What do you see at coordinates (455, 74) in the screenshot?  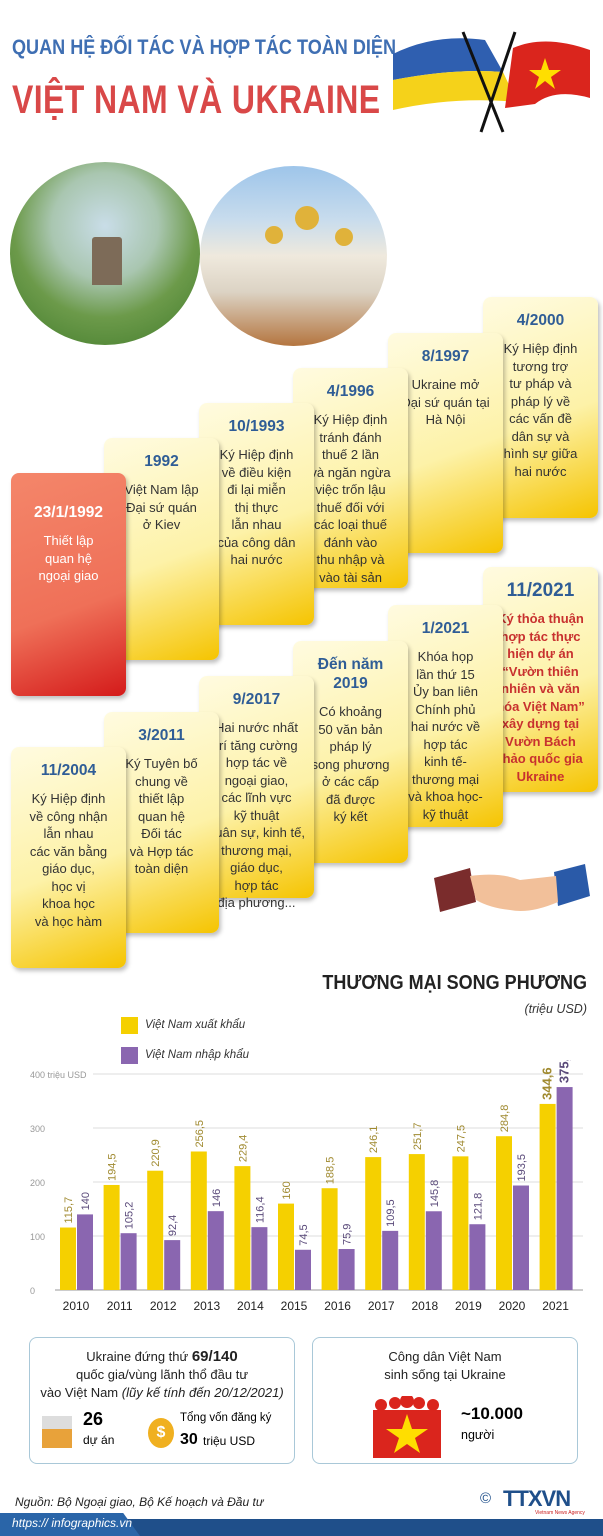 I see `ukraine-flag` at bounding box center [455, 74].